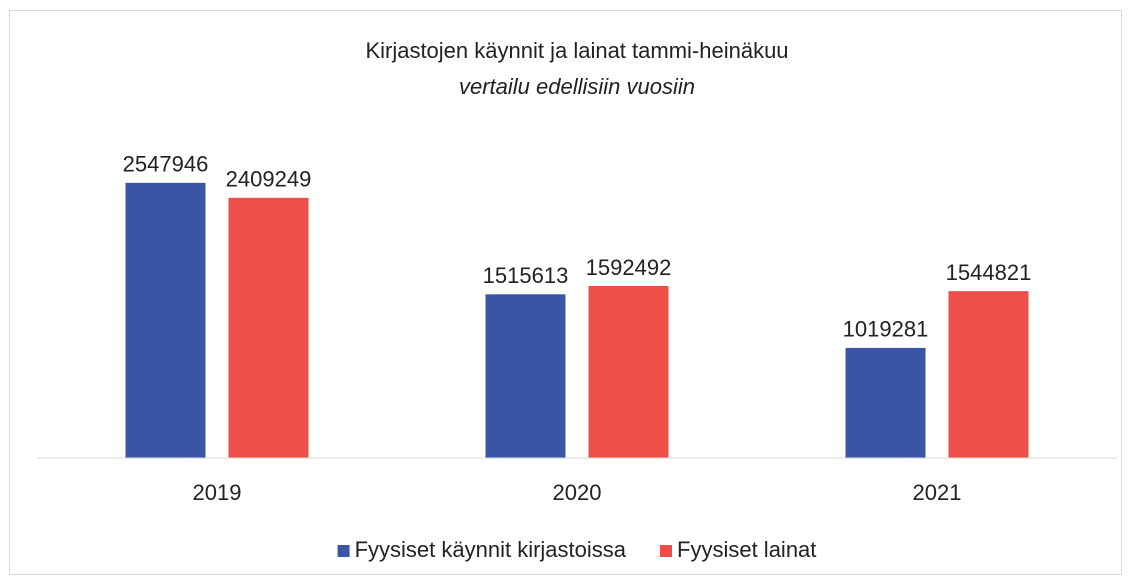 This screenshot has width=1132, height=583. Describe the element at coordinates (937, 492) in the screenshot. I see `x-tick-label: 2021` at that location.